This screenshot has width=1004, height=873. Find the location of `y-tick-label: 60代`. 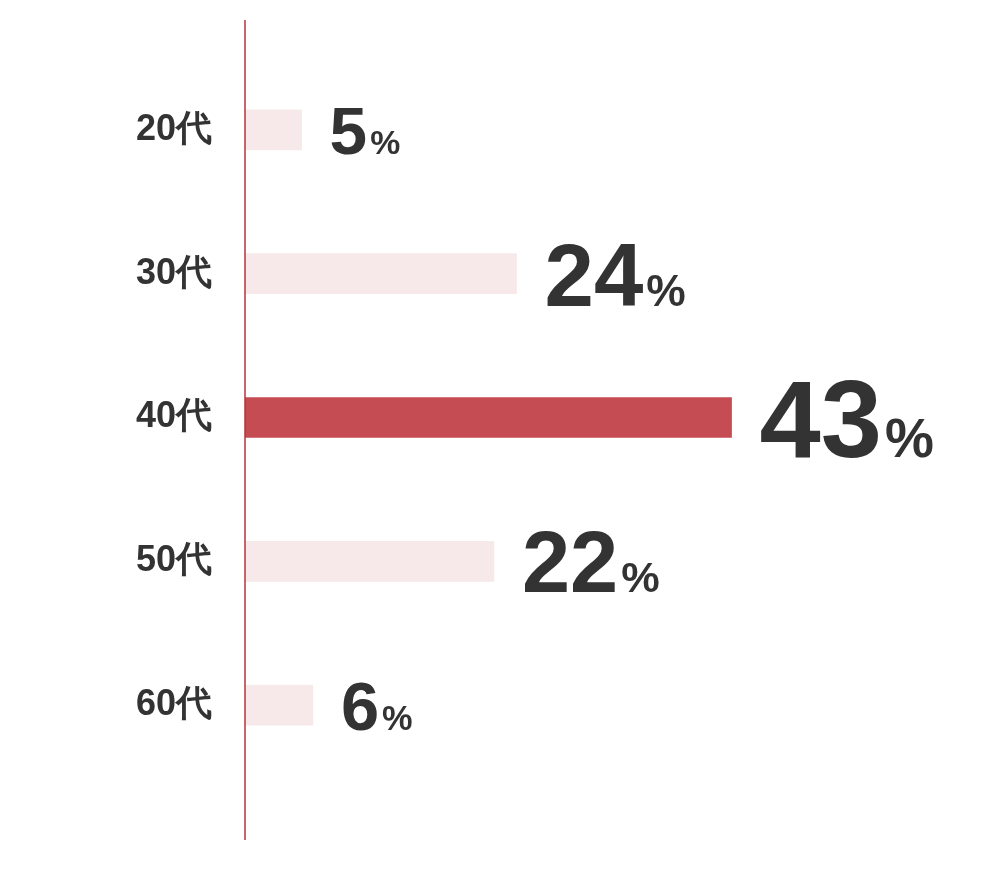

y-tick-label: 60代 is located at coordinates (173, 703).